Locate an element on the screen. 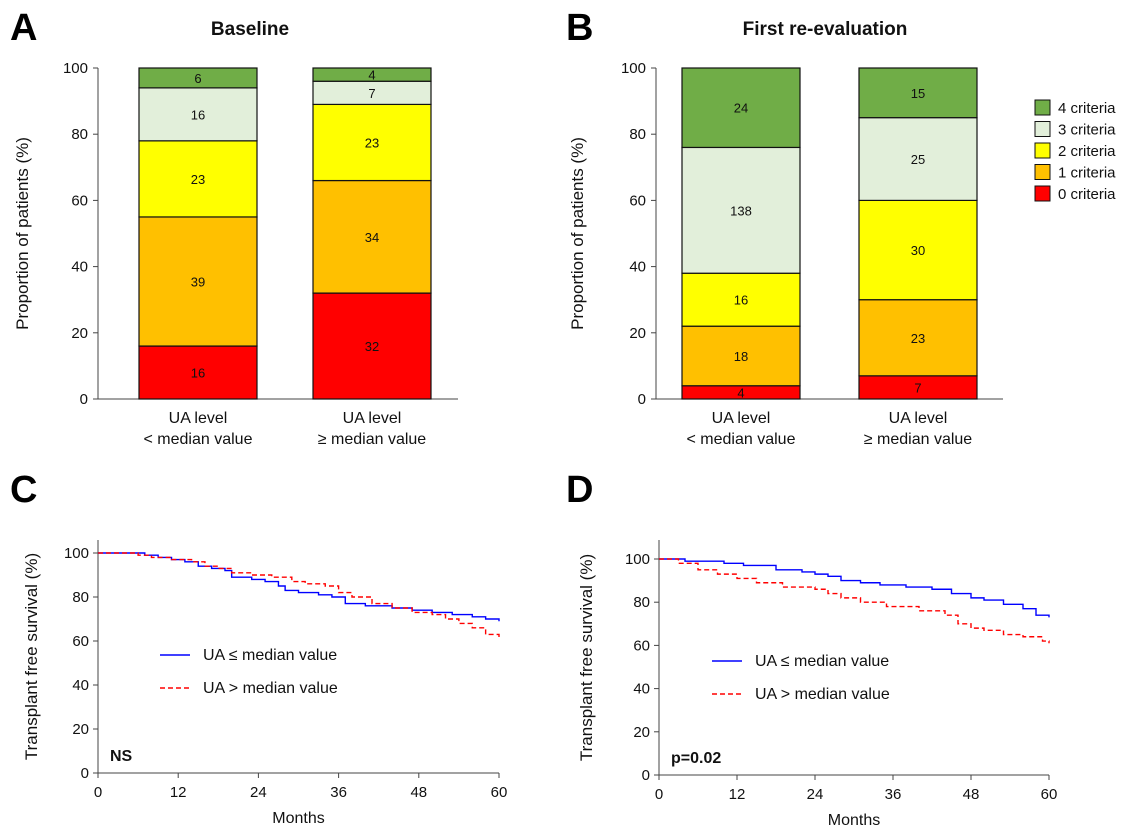 The width and height of the screenshot is (1143, 836). panel-letter-d: D is located at coordinates (579, 490).